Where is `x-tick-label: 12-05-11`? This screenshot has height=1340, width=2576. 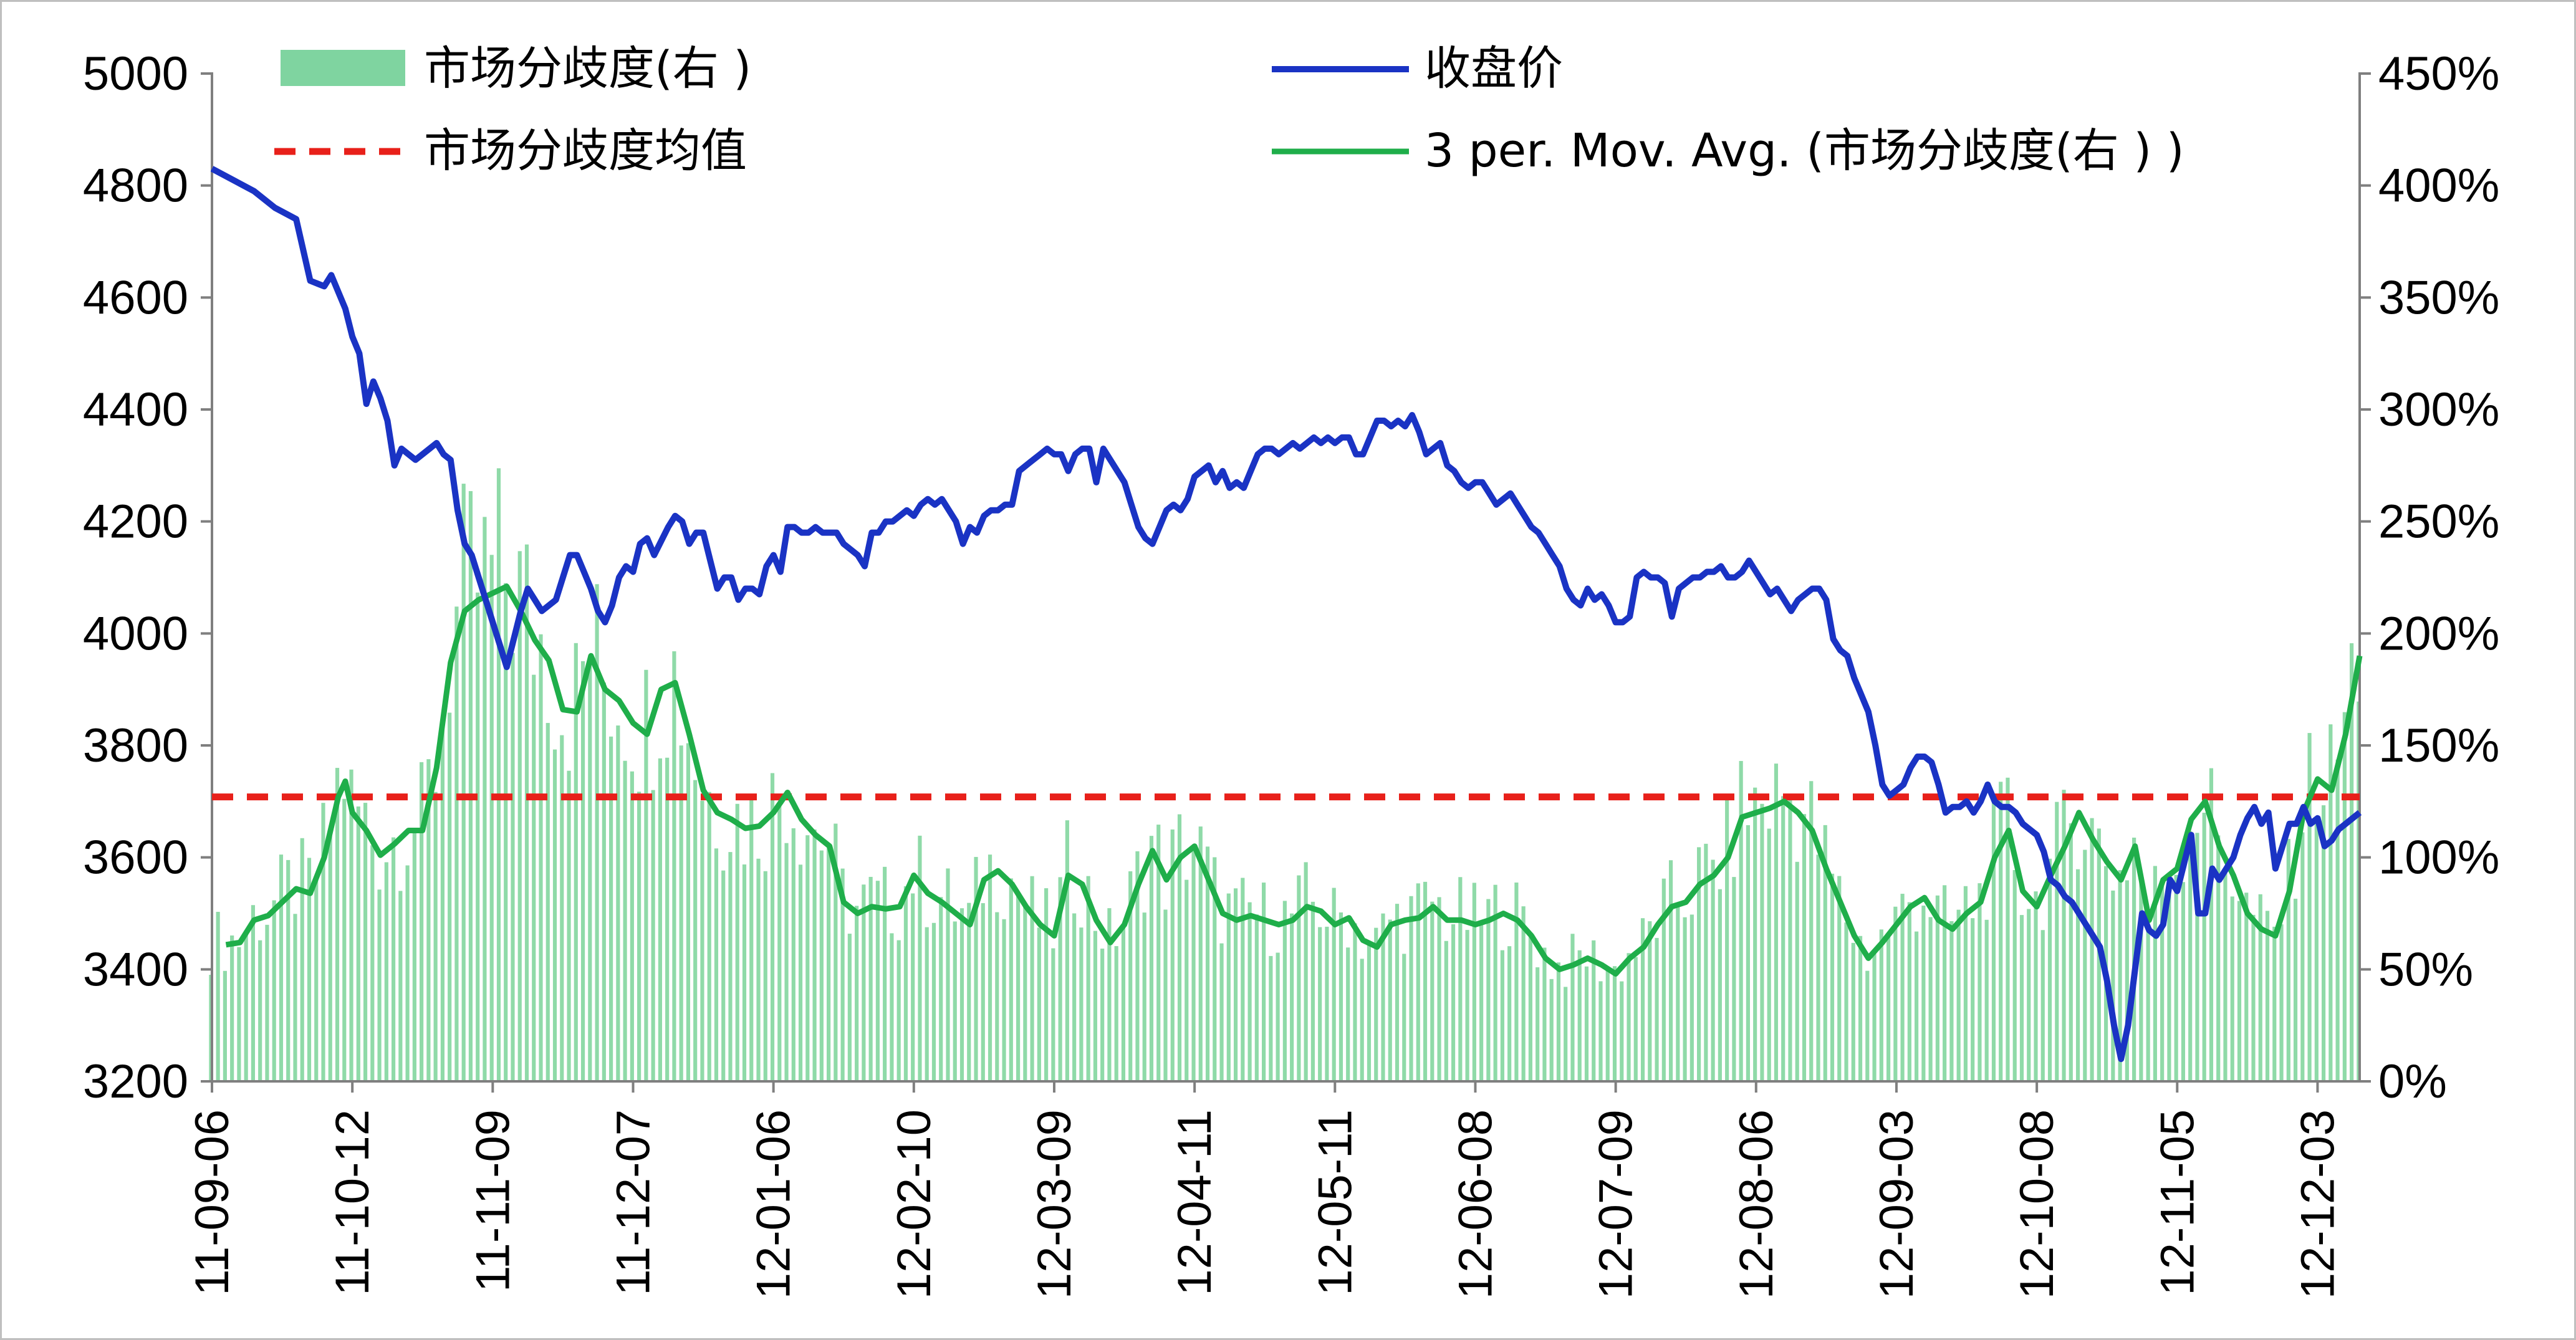
x-tick-label: 12-05-11 is located at coordinates (1335, 1203).